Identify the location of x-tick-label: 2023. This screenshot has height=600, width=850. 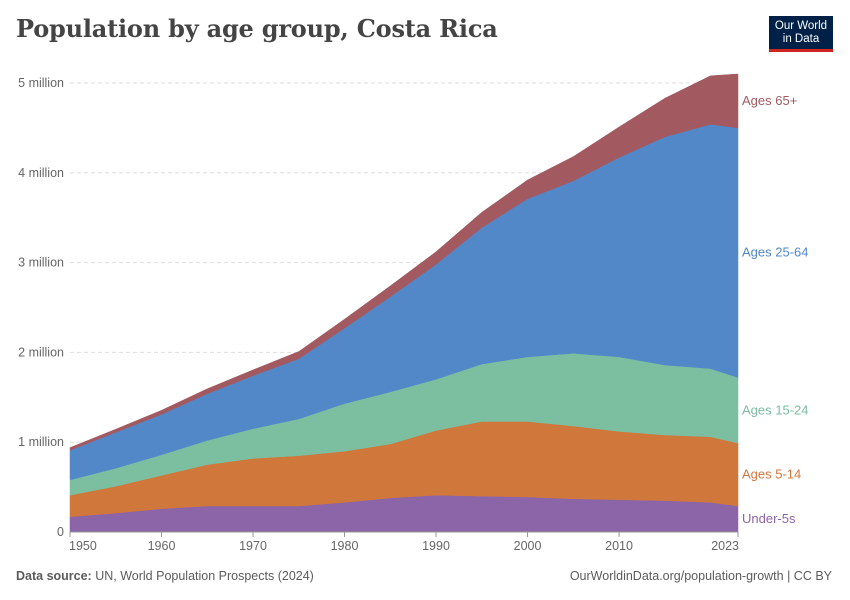
(725, 546).